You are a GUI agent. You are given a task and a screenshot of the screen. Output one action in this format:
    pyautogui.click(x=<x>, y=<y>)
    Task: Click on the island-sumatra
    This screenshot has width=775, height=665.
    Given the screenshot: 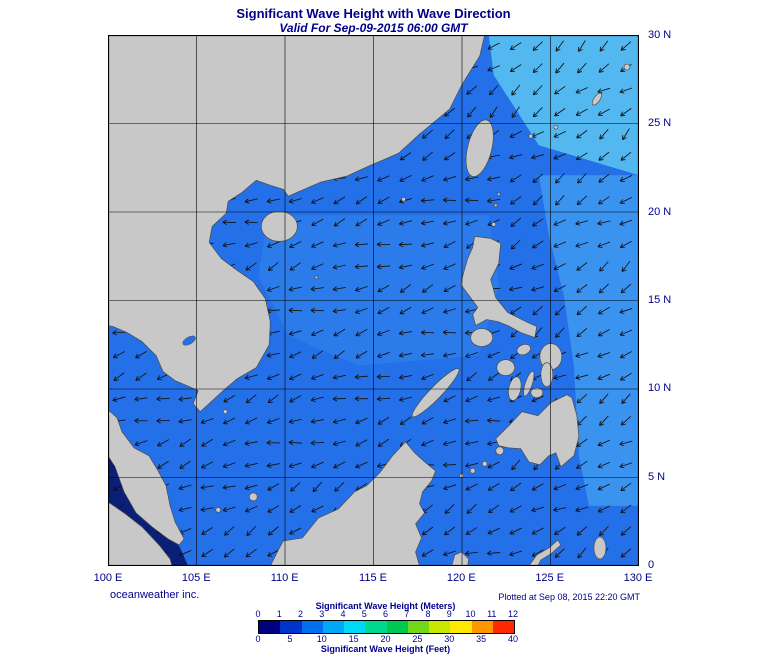 What is the action you would take?
    pyautogui.click(x=140, y=533)
    